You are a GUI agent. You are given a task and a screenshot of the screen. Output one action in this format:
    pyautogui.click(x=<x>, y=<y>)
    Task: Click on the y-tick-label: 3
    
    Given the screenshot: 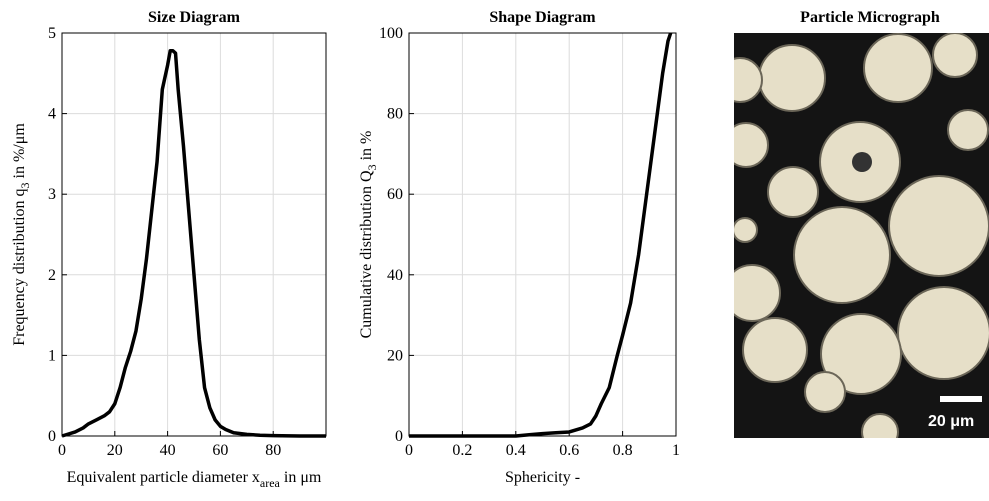 What is the action you would take?
    pyautogui.click(x=52, y=194)
    